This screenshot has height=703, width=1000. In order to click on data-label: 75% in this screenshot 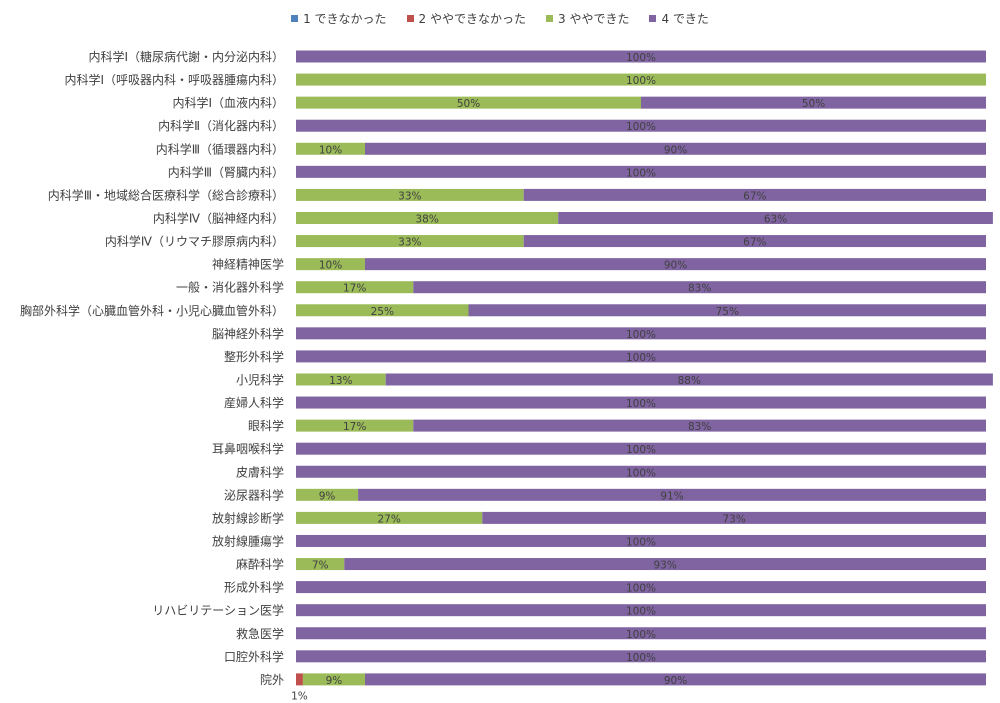, I will do `click(727, 312)`.